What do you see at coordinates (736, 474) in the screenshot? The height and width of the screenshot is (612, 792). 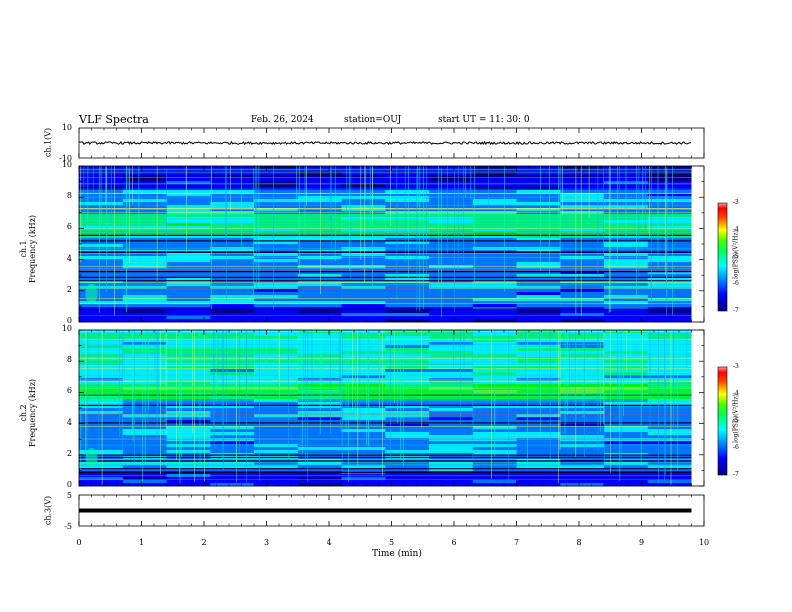 I see `colorbar-2-tick--7: -7` at bounding box center [736, 474].